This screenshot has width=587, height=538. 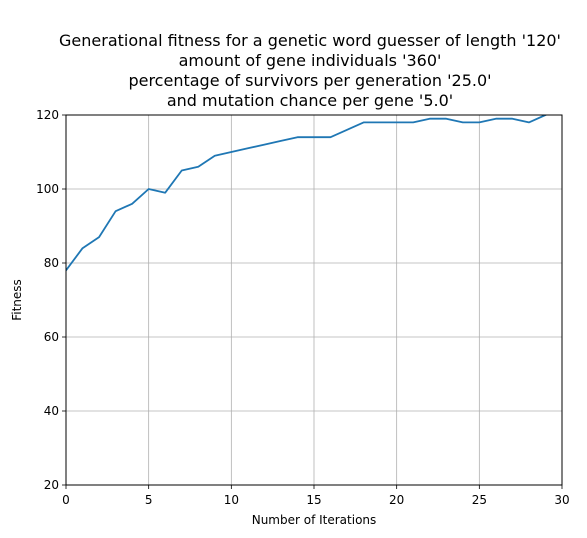 I want to click on x-axis-ticks: 0 5 10 15 20 25 30, so click(x=316, y=496).